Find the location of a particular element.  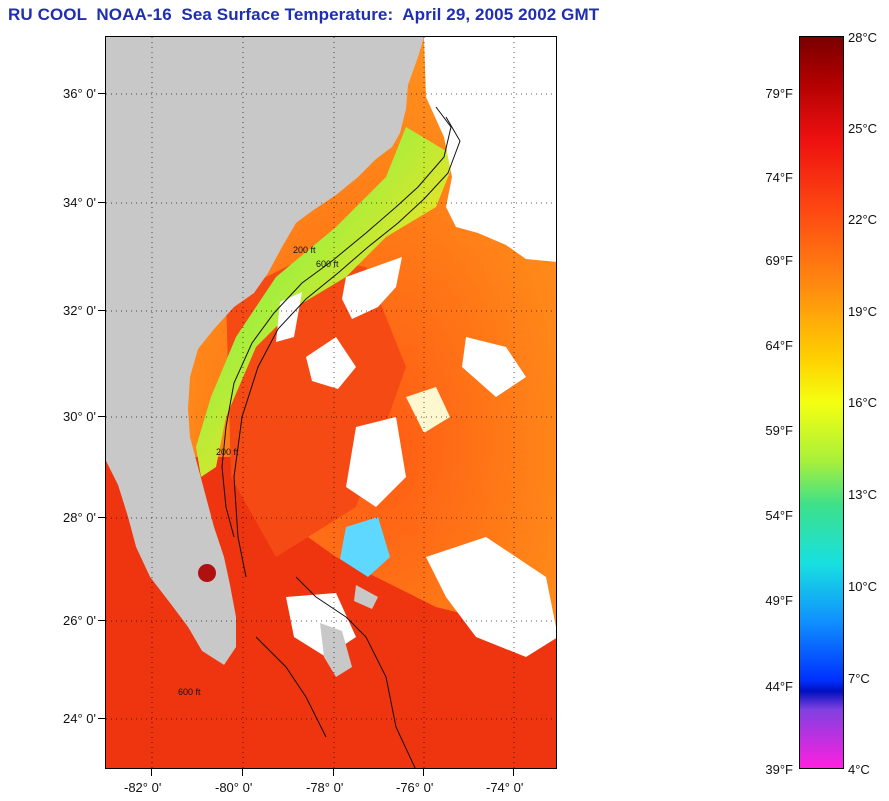

colorbar-f-64: 64°F is located at coordinates (779, 345).